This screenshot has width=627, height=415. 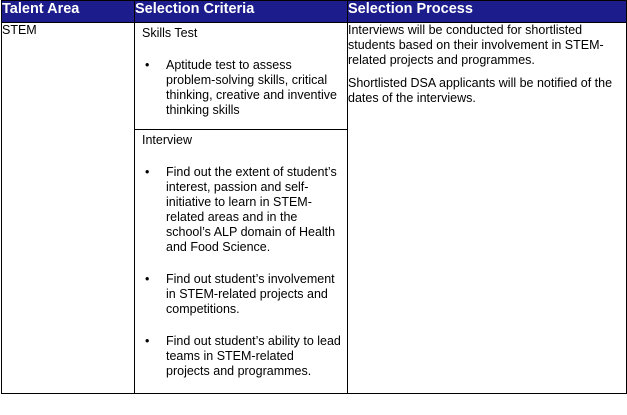 What do you see at coordinates (68, 11) in the screenshot?
I see `header-talent-area: Talent Area` at bounding box center [68, 11].